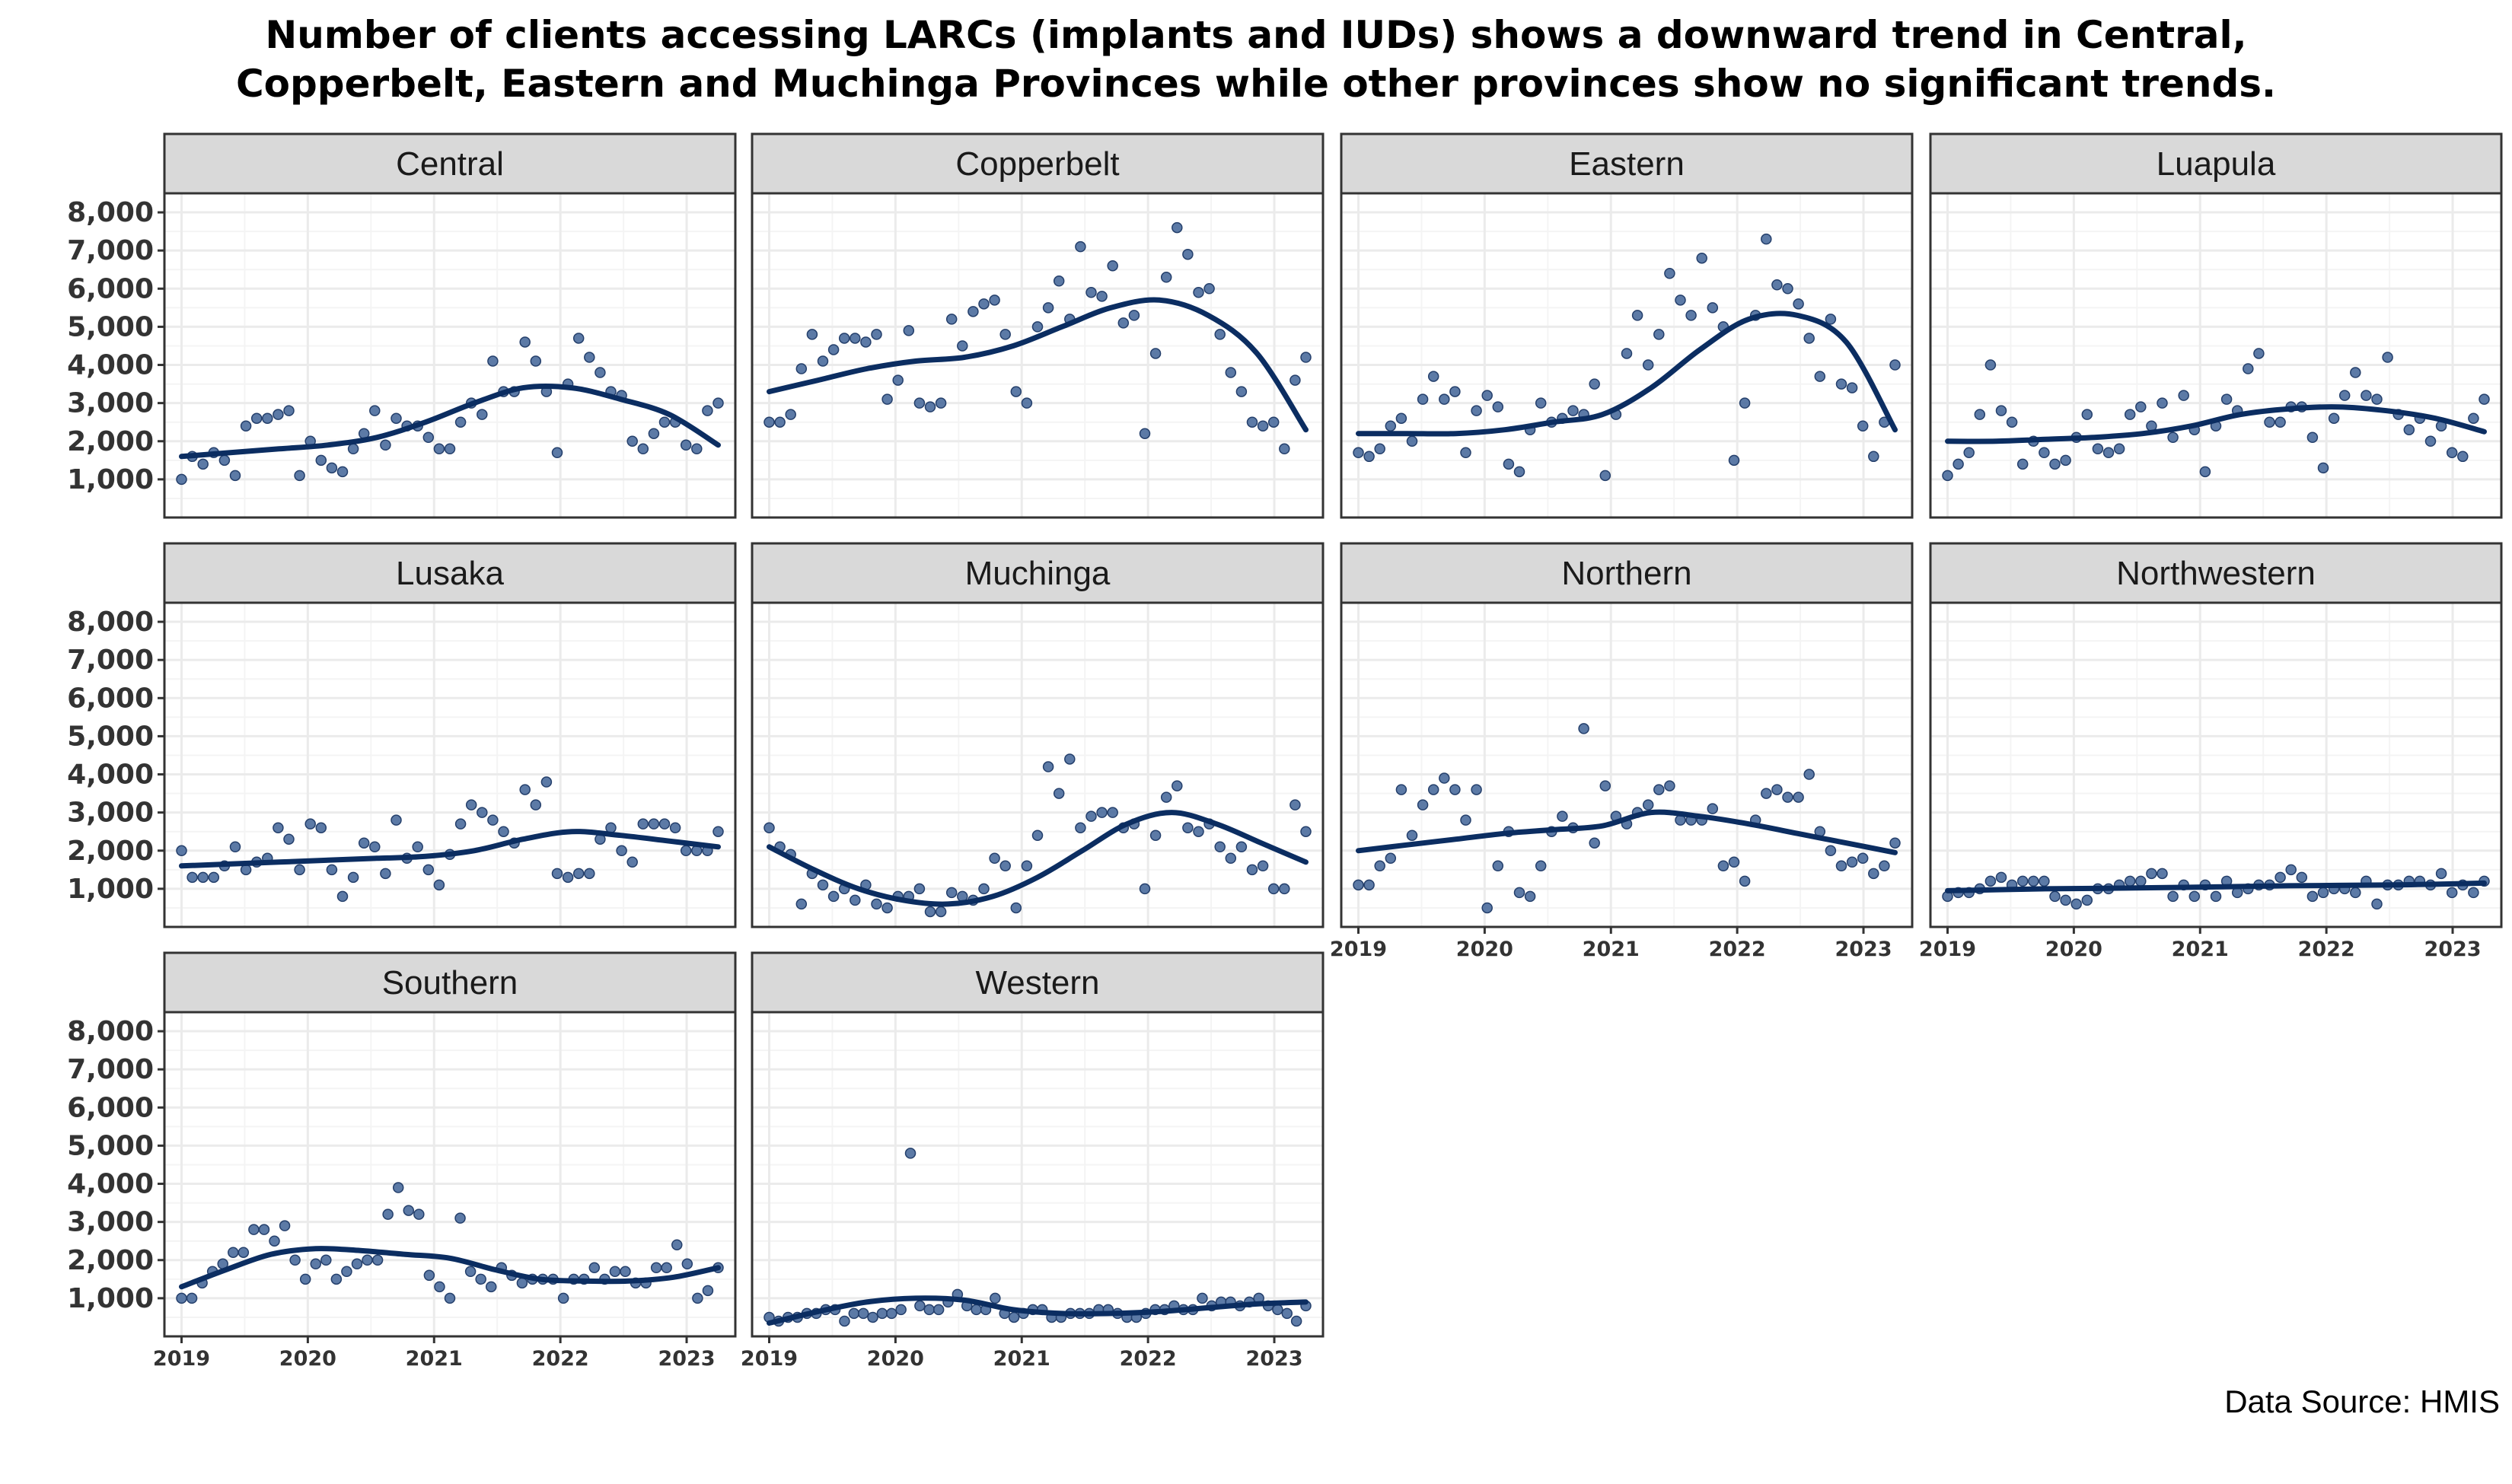  What do you see at coordinates (450, 574) in the screenshot?
I see `facet-label-lusaka: Lusaka` at bounding box center [450, 574].